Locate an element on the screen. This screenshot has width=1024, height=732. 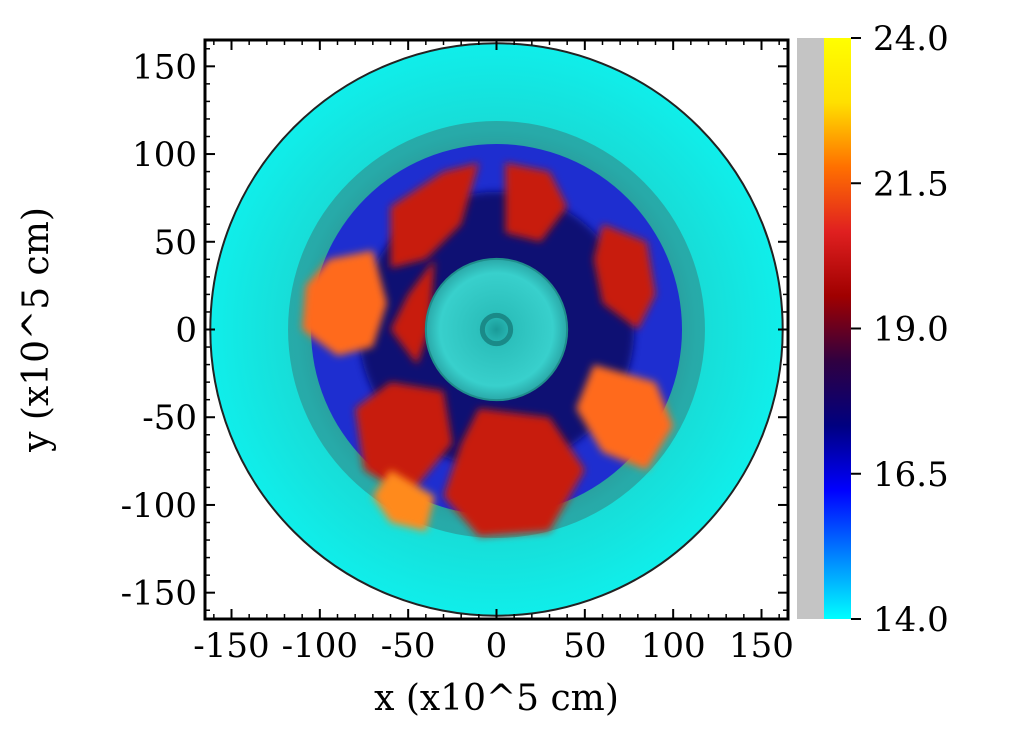
x-tick-label: -150 is located at coordinates (231, 646).